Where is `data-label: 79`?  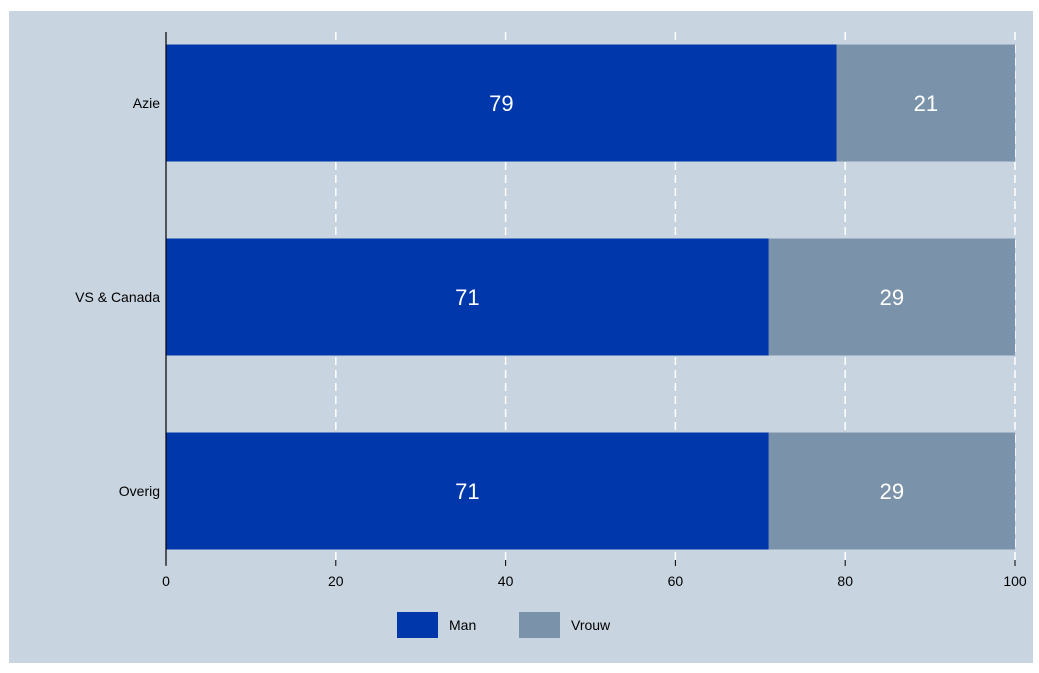
data-label: 79 is located at coordinates (501, 103).